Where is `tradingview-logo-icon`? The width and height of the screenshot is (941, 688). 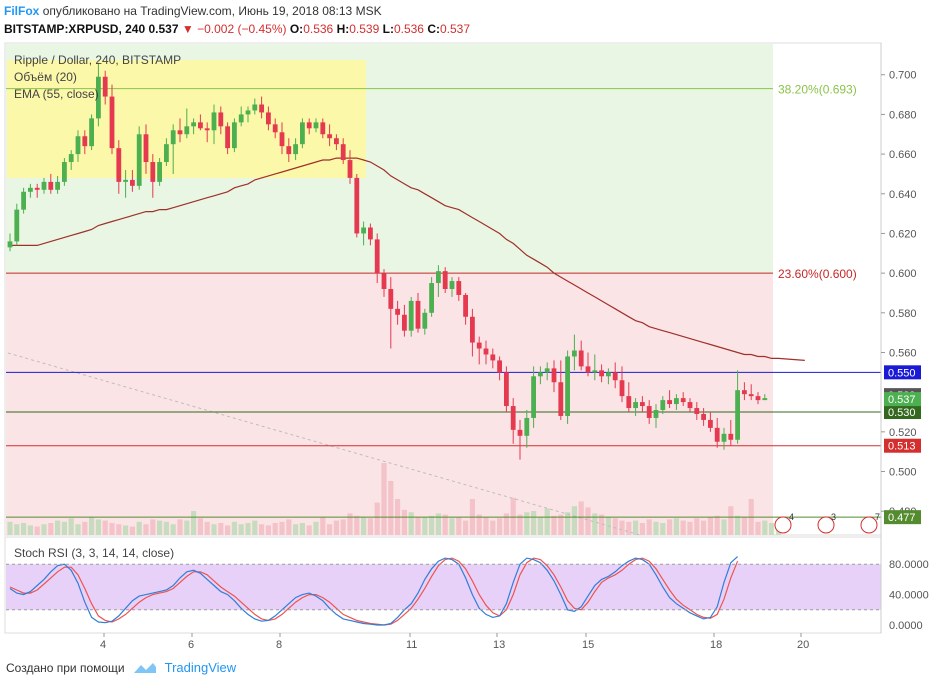
tradingview-logo-icon is located at coordinates (145, 668).